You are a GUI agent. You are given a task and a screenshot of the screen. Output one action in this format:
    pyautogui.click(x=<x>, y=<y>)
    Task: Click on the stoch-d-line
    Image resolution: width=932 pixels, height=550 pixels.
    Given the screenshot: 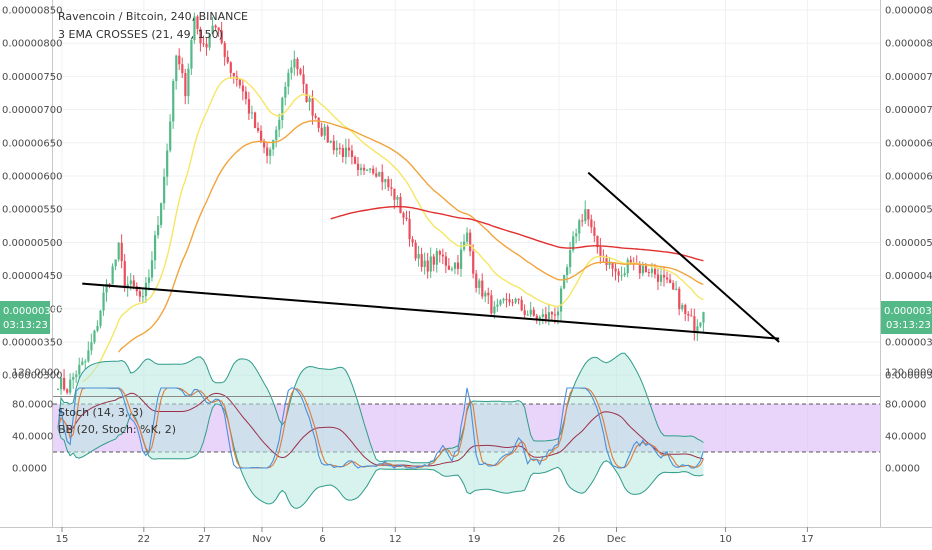 What is the action you would take?
    pyautogui.click(x=380, y=428)
    